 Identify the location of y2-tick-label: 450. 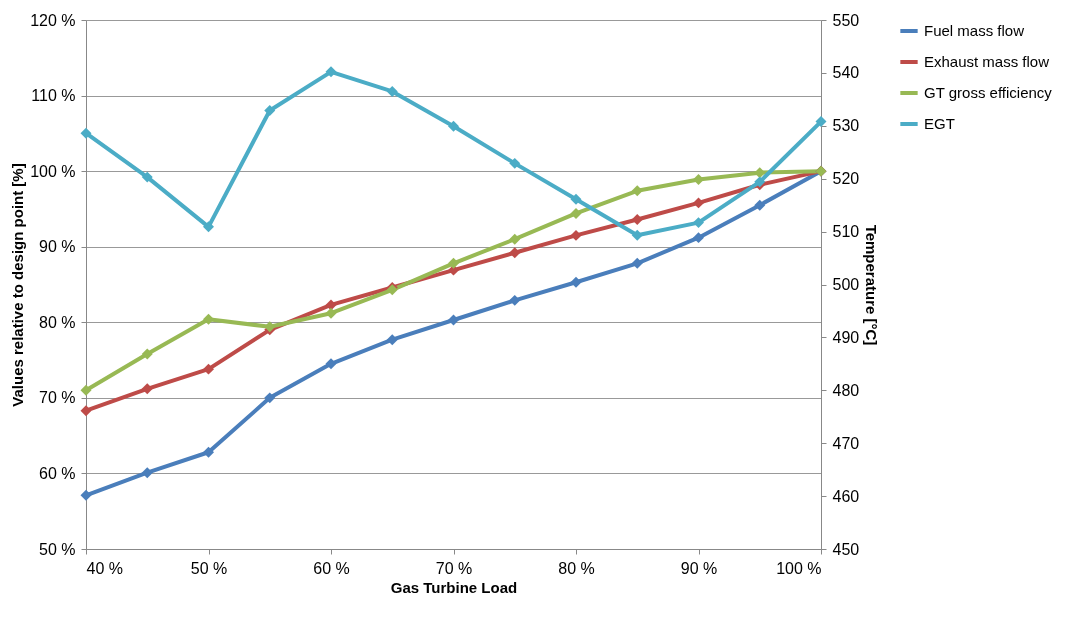
(846, 549).